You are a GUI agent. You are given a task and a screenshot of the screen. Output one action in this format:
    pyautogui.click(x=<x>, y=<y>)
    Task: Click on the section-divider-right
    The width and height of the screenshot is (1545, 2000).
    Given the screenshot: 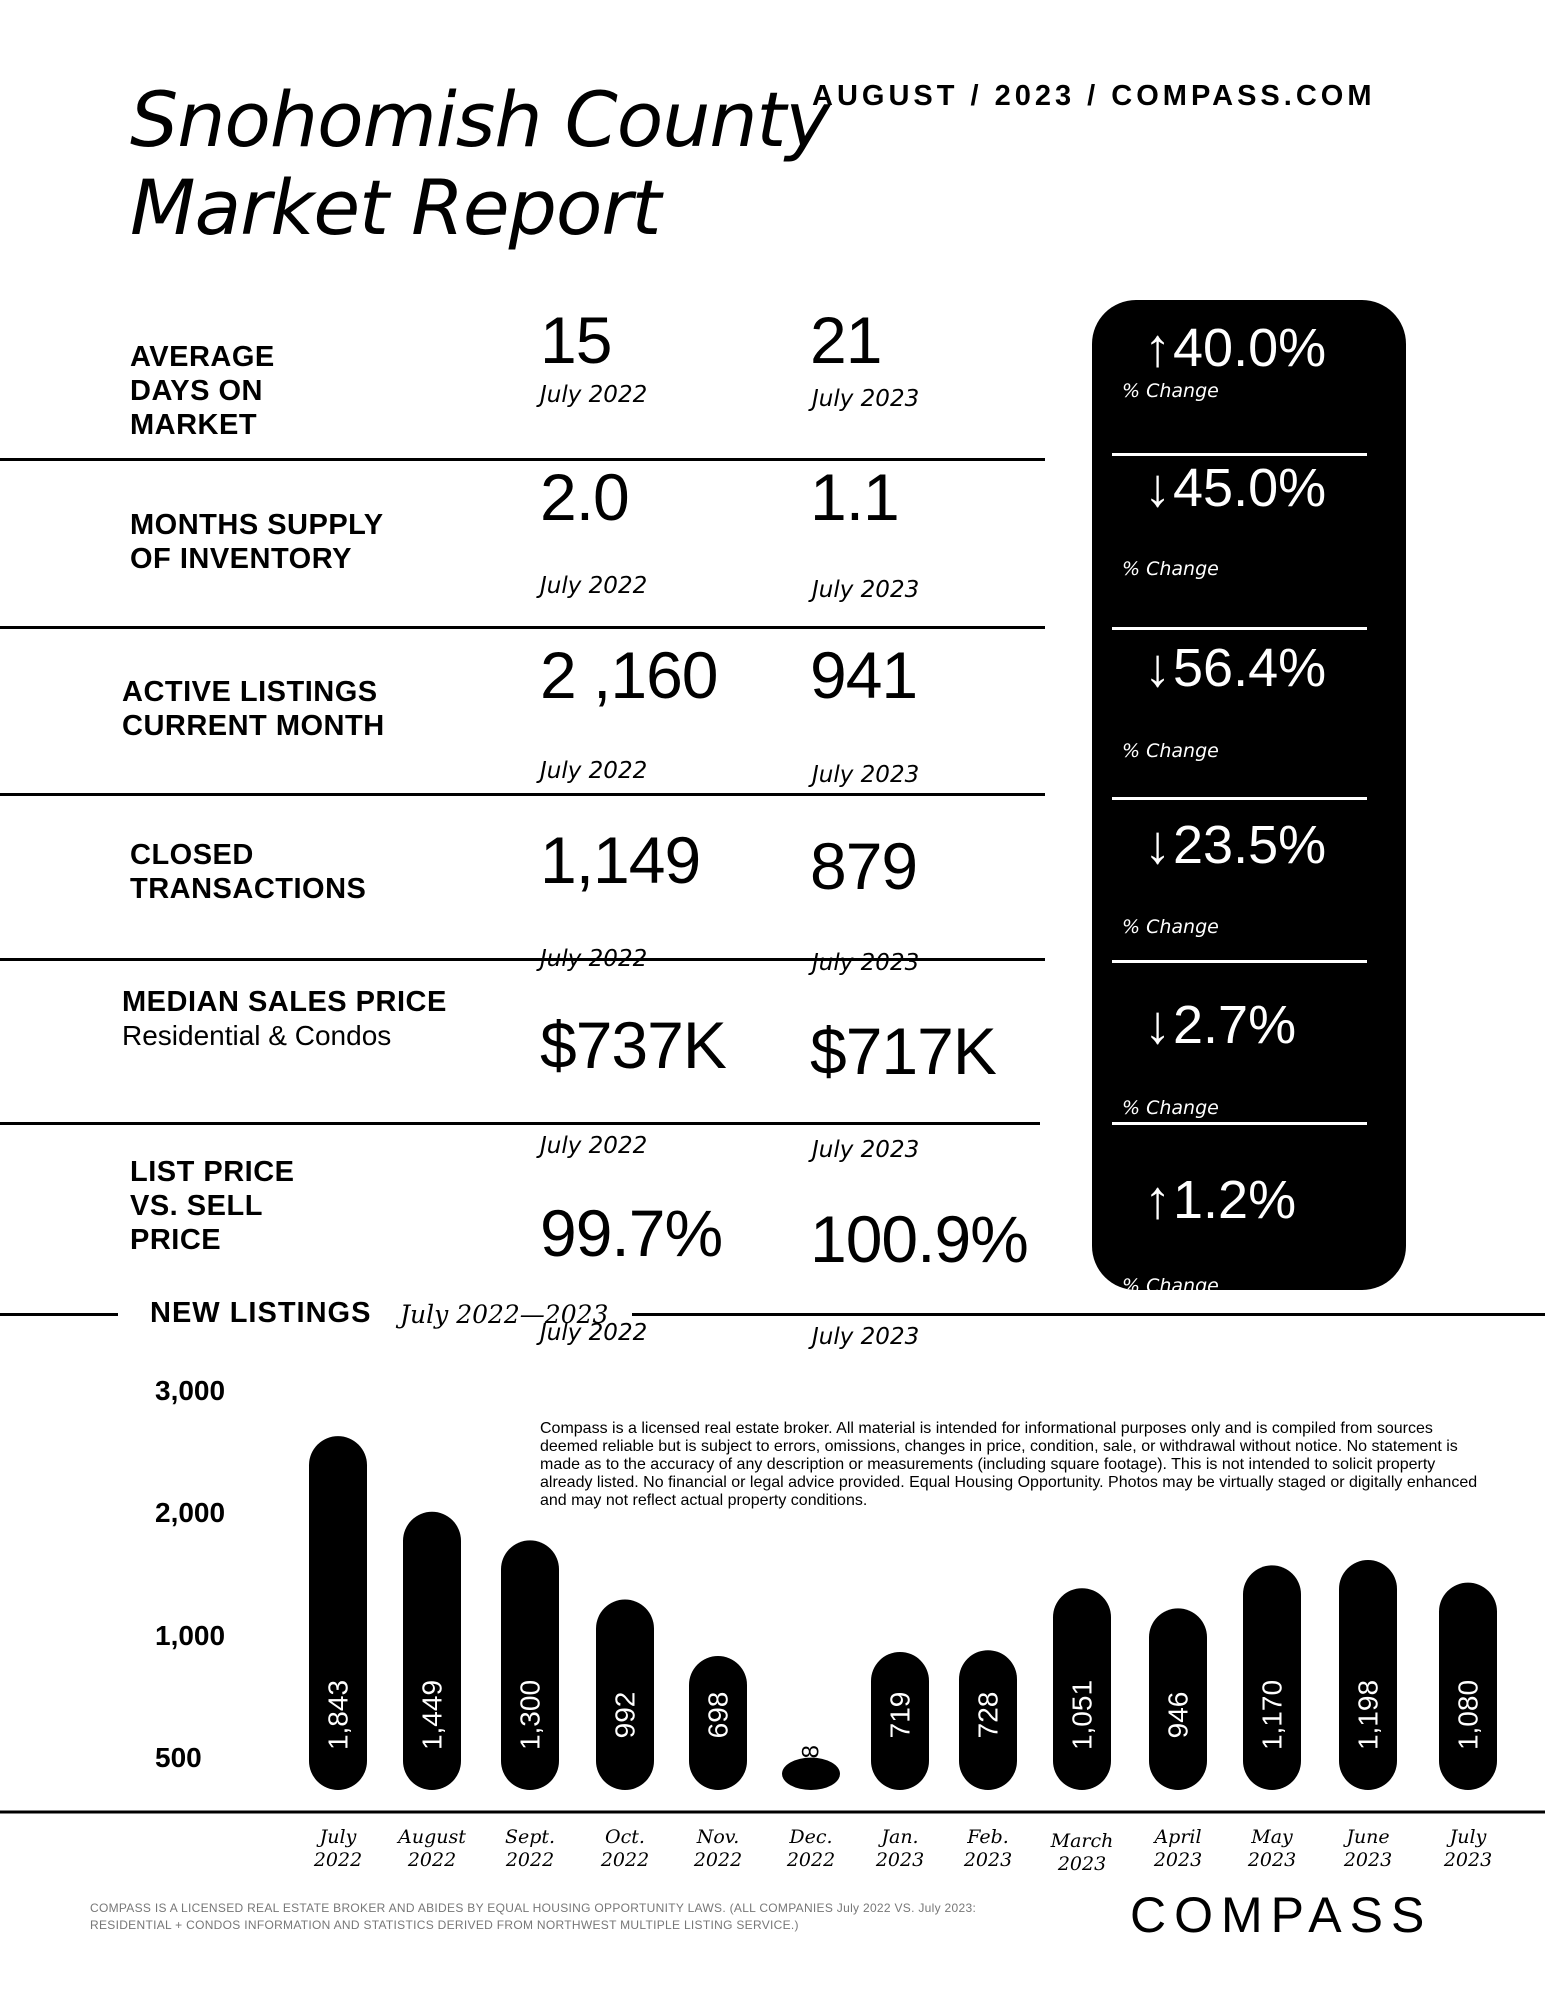 What is the action you would take?
    pyautogui.click(x=1088, y=1314)
    